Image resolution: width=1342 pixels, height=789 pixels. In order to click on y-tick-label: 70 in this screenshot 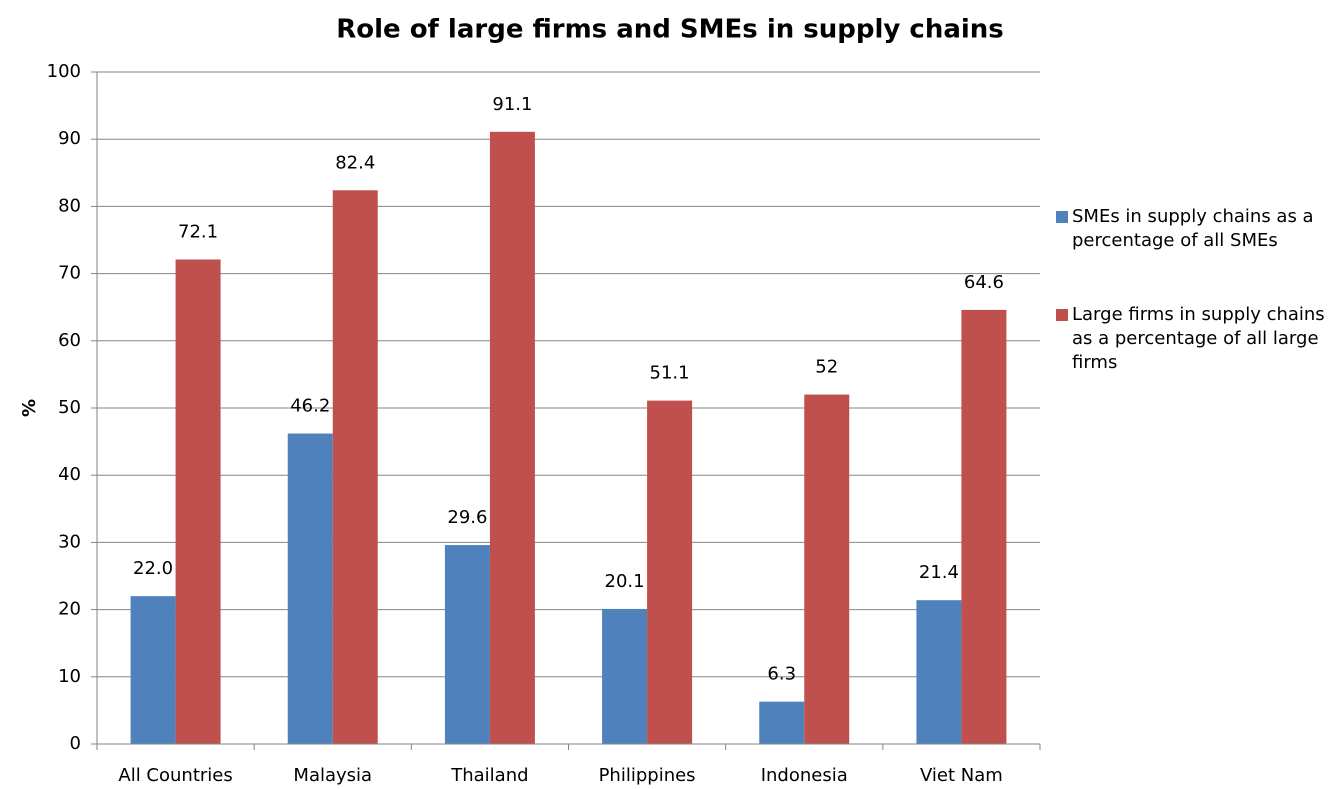, I will do `click(69, 273)`.